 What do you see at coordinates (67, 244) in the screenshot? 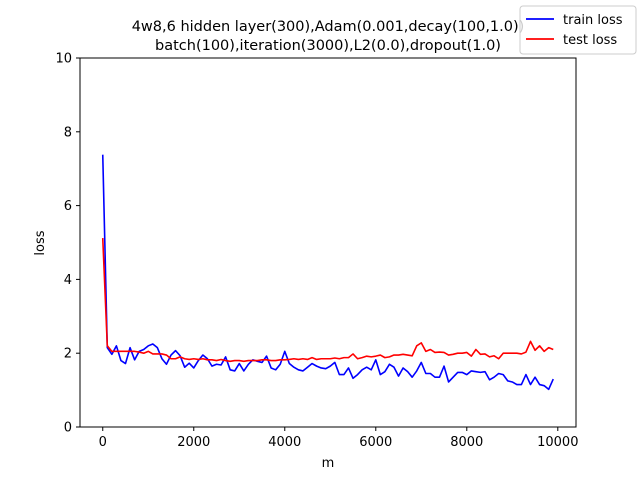
I see `y-axis-ticks: 0 2 4 6 8 10` at bounding box center [67, 244].